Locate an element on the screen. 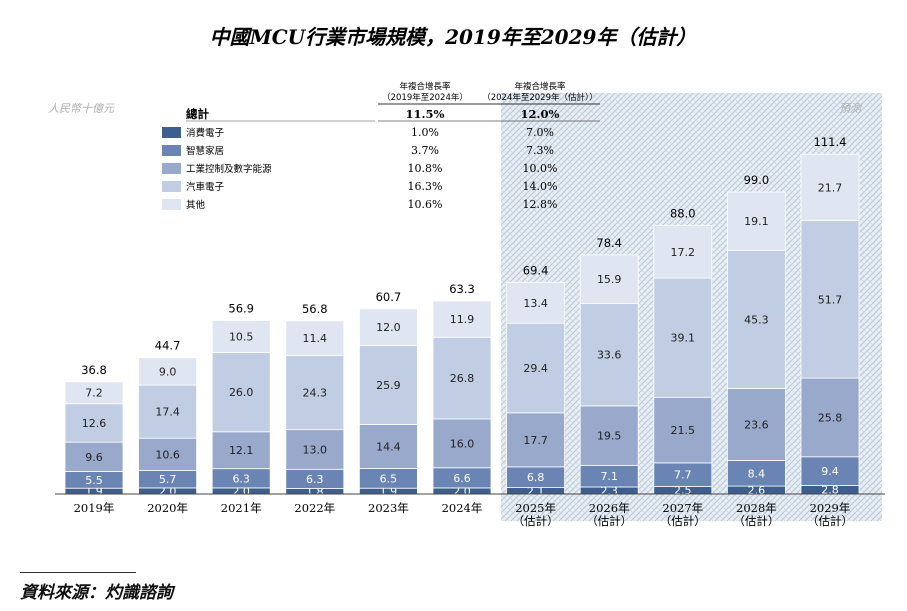  bar-value-label: 12.6 is located at coordinates (94, 423).